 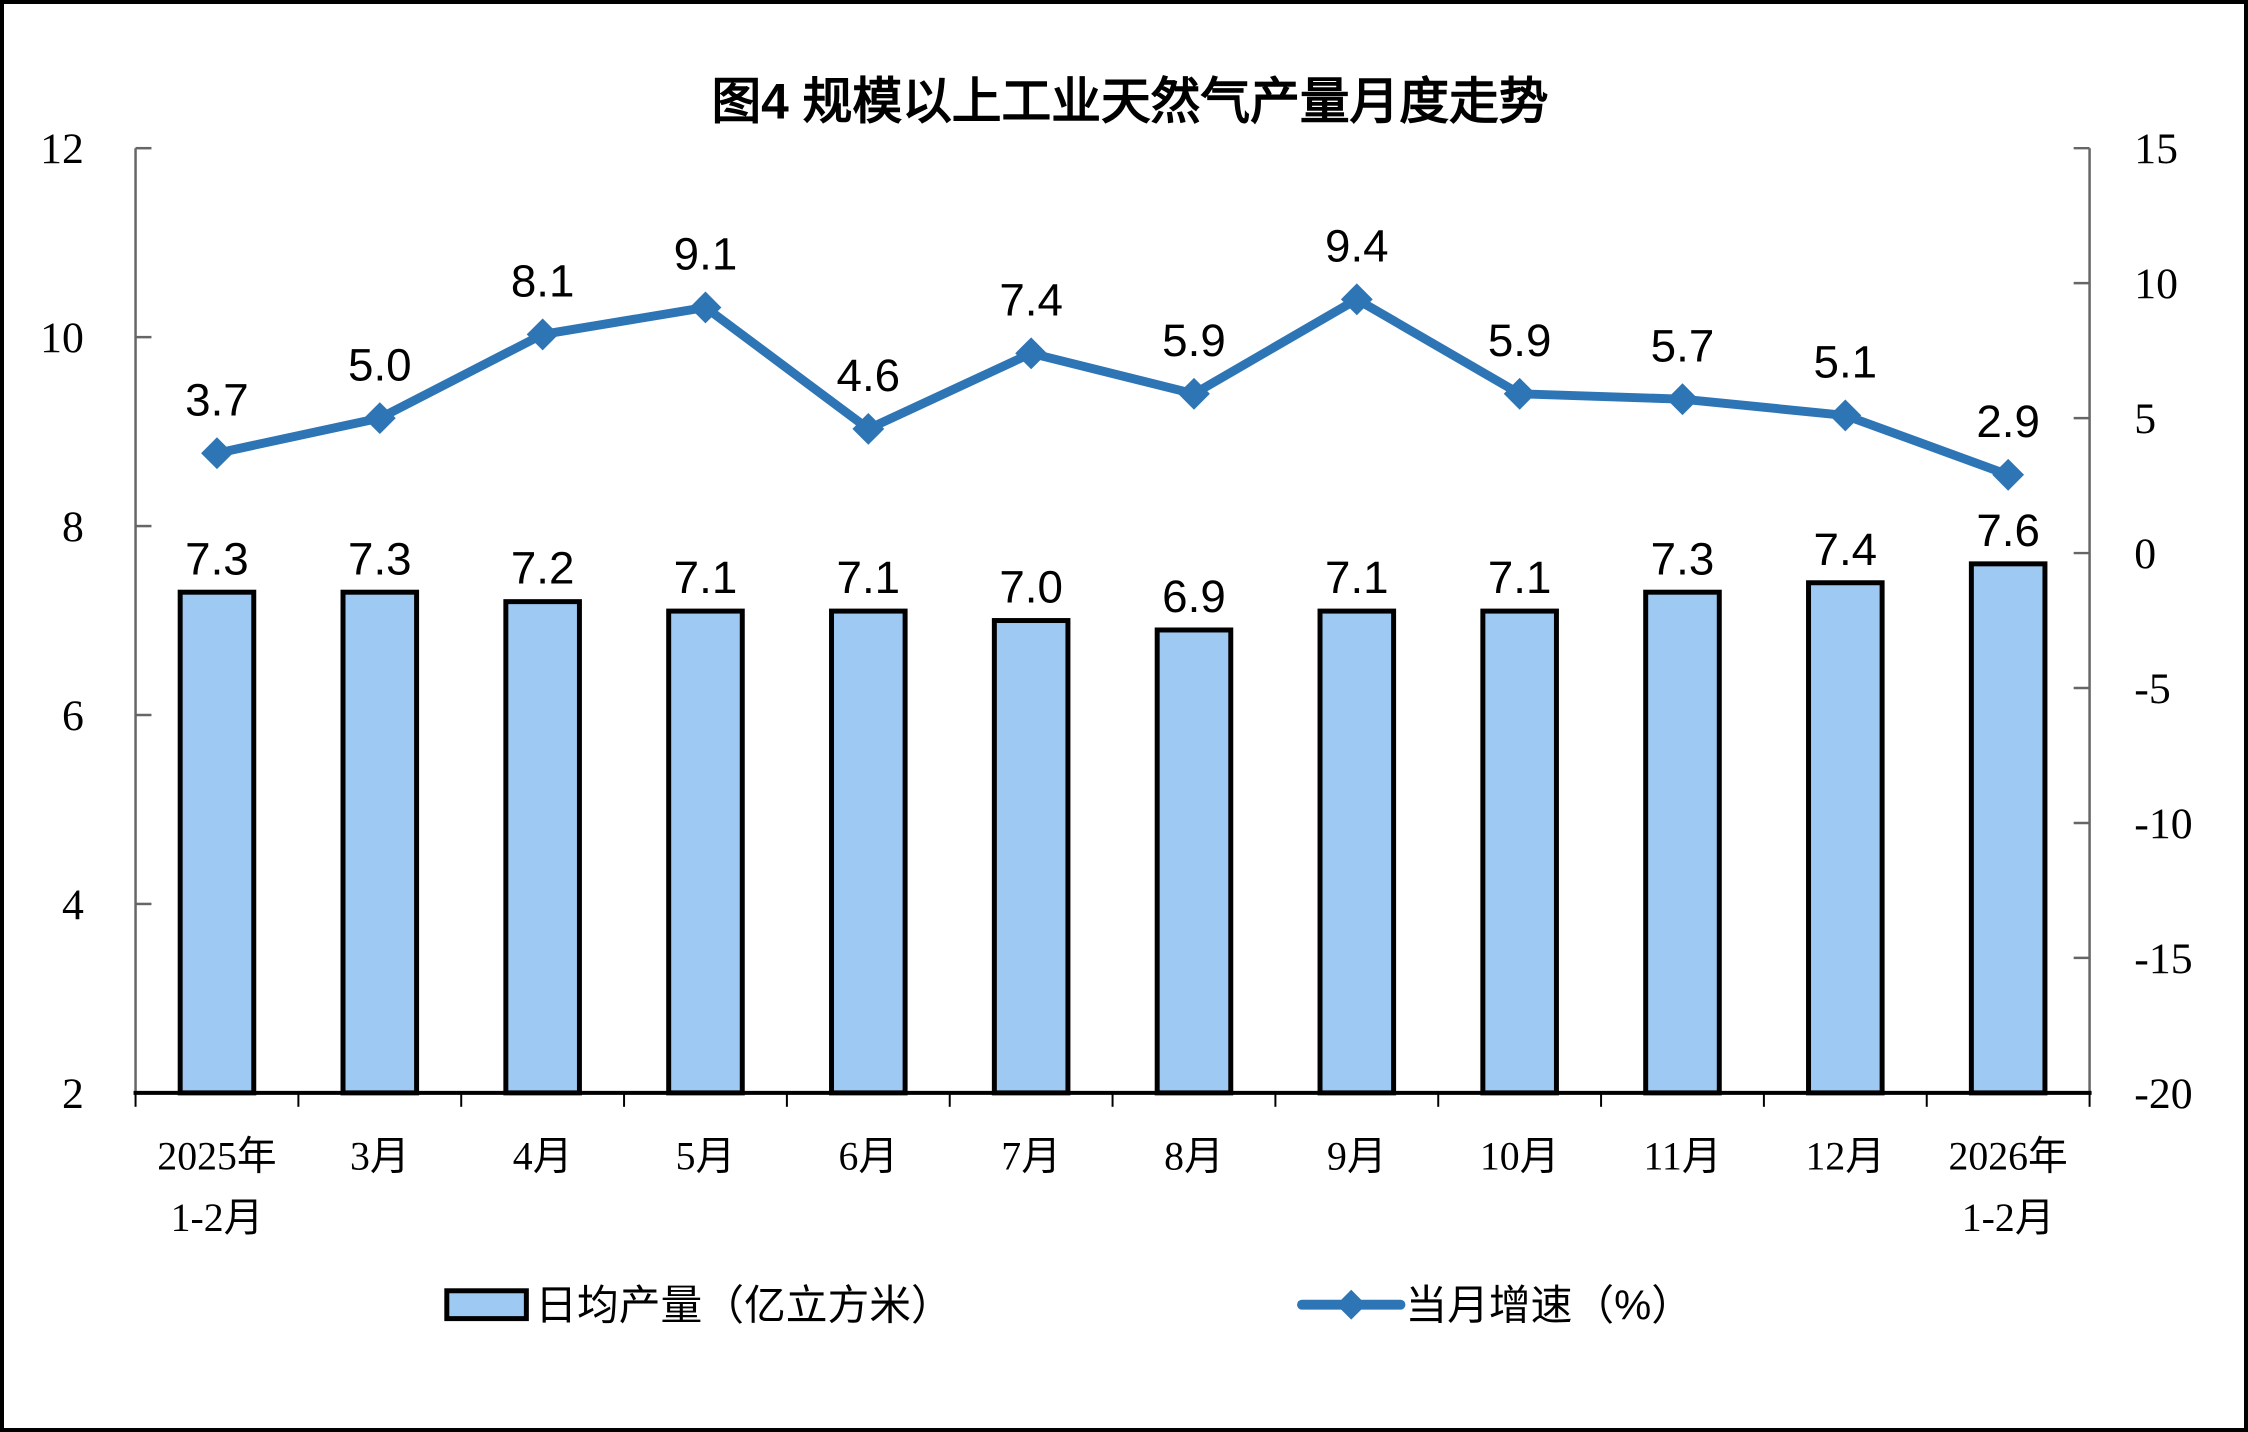 What do you see at coordinates (1549, 1305) in the screenshot?
I see `legend-line-label: 当月增速（%）` at bounding box center [1549, 1305].